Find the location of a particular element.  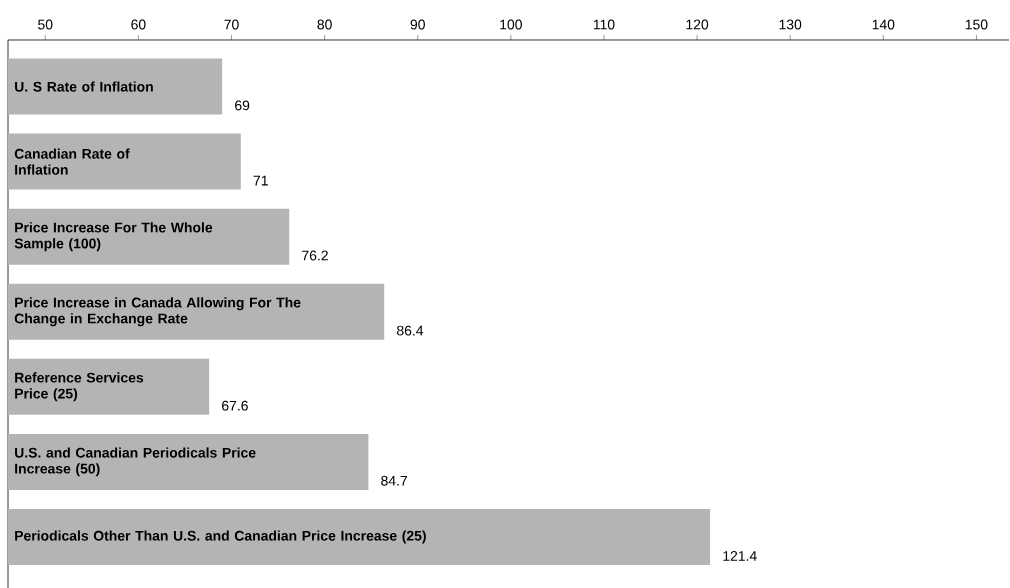

x-tick-label: 120 is located at coordinates (697, 24).